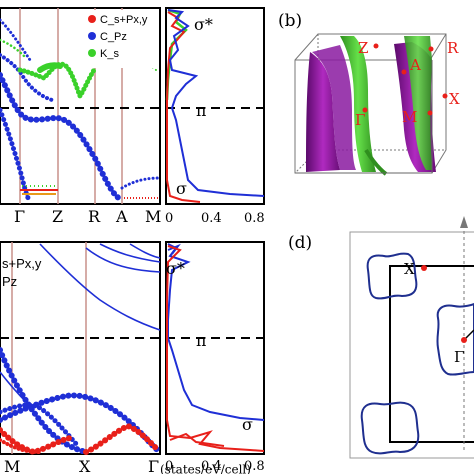  What do you see at coordinates (92, 53) in the screenshot?
I see `legend-dot-green` at bounding box center [92, 53].